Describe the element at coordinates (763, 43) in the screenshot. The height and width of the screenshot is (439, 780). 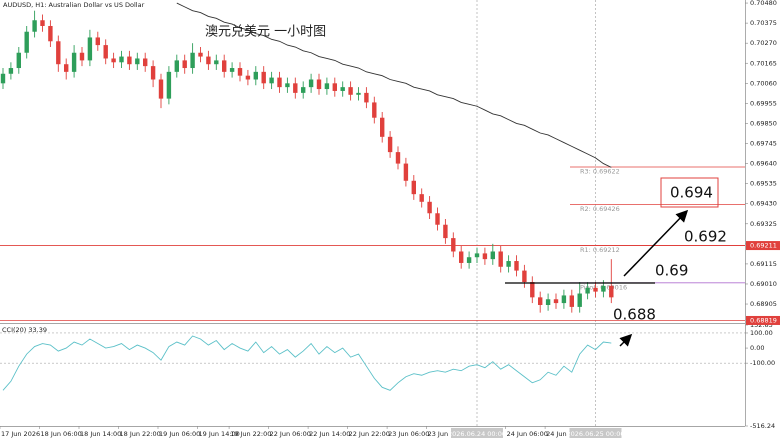
I see `y-tick-label: 0.70270` at that location.